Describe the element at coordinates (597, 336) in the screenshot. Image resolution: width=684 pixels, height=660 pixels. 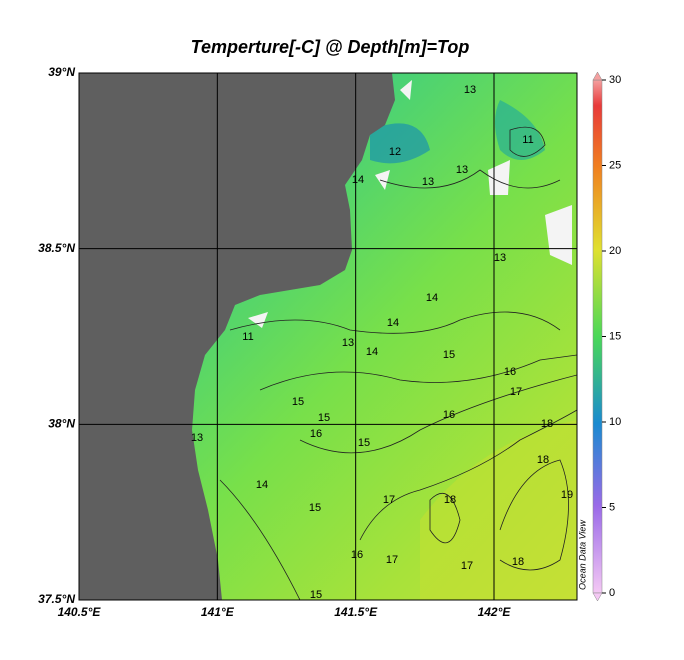
I see `colorbar` at that location.